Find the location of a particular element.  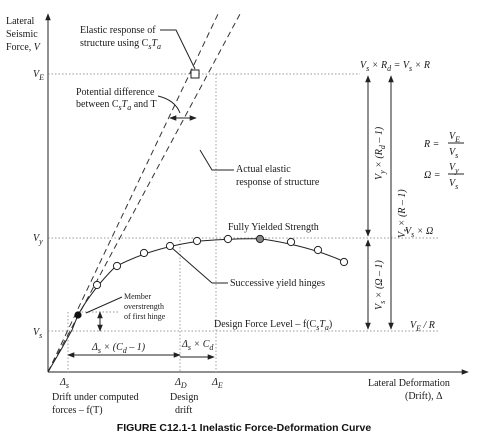

svg-text: Seismic is located at coordinates (22, 34).